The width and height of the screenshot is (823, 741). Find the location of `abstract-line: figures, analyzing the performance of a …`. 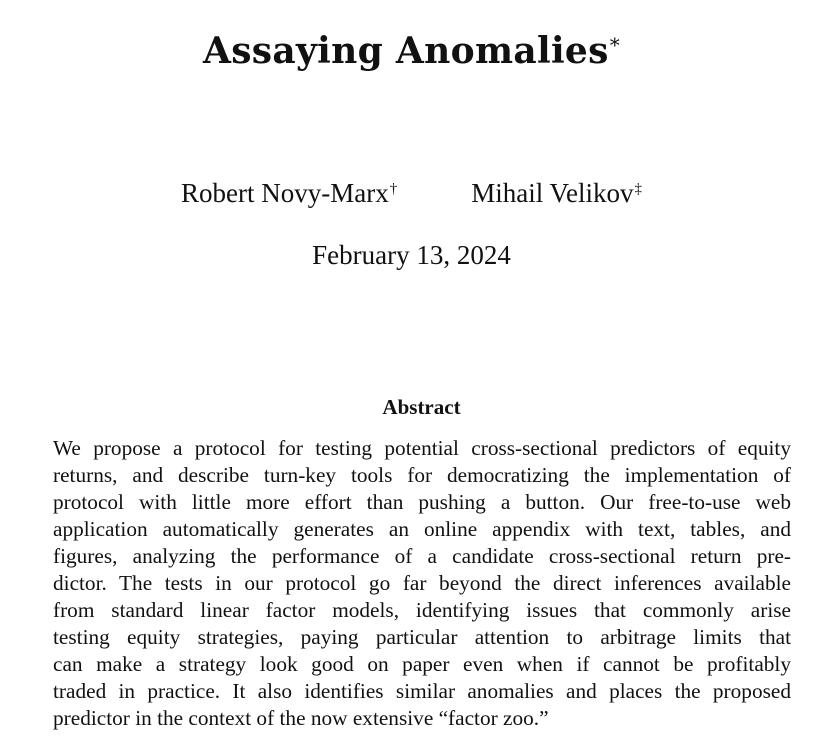

abstract-line: figures, analyzing the performance of a … is located at coordinates (422, 556).